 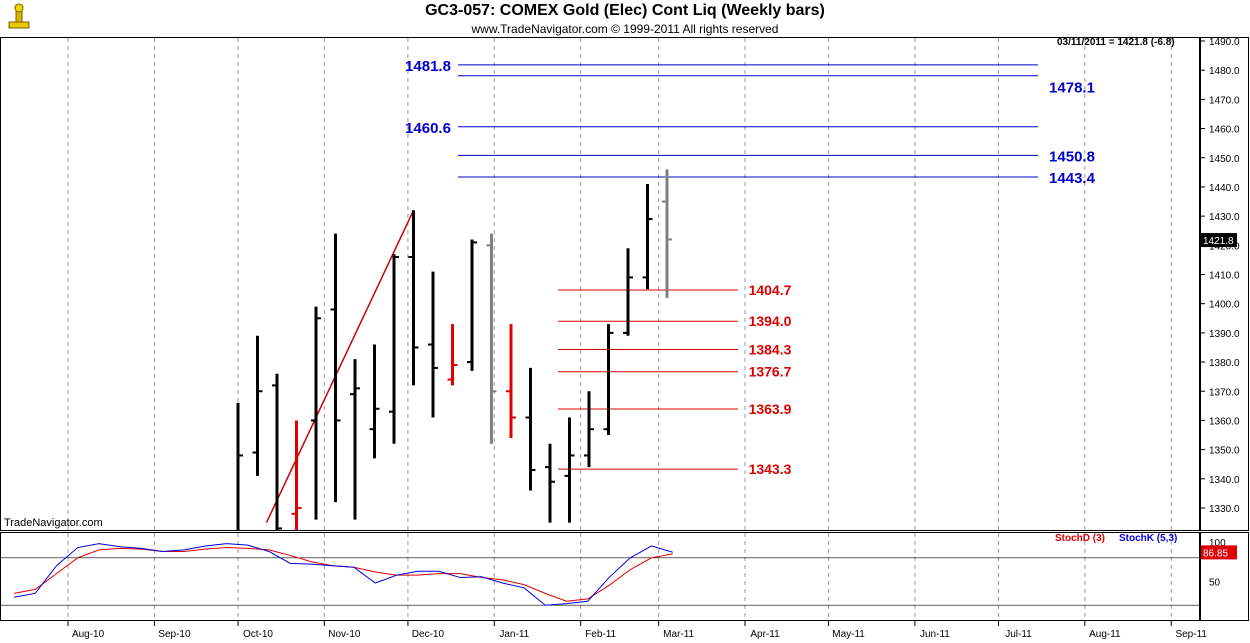 I want to click on last-price-box, so click(x=1219, y=240).